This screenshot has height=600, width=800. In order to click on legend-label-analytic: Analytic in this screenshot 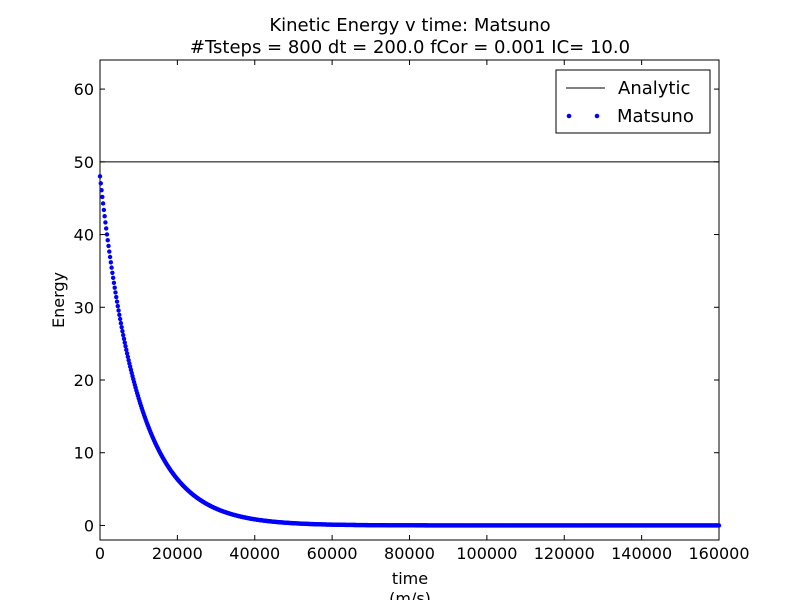, I will do `click(654, 88)`.